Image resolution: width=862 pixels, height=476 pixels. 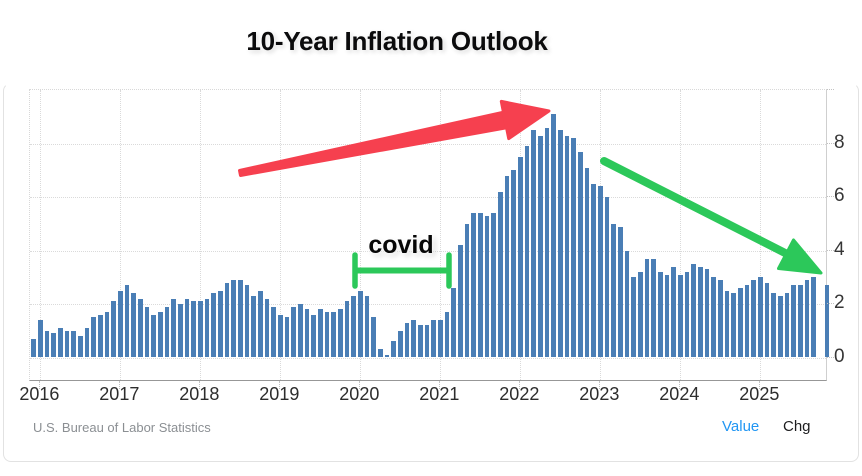 What do you see at coordinates (741, 426) in the screenshot?
I see `value-series-toggle: Value` at bounding box center [741, 426].